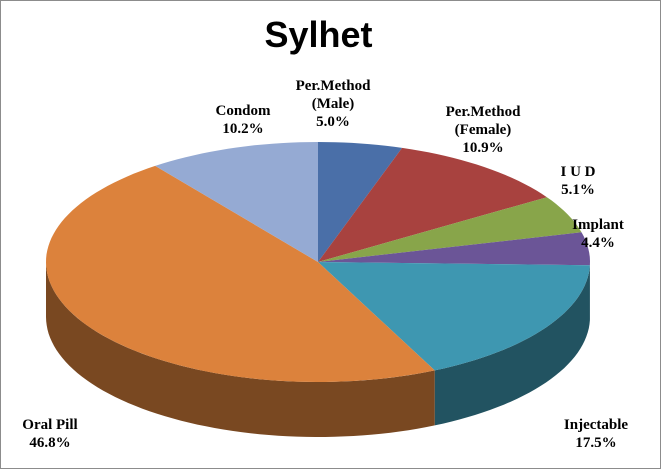 Image resolution: width=661 pixels, height=469 pixels. Describe the element at coordinates (598, 243) in the screenshot. I see `value-label: 4.4%` at that location.